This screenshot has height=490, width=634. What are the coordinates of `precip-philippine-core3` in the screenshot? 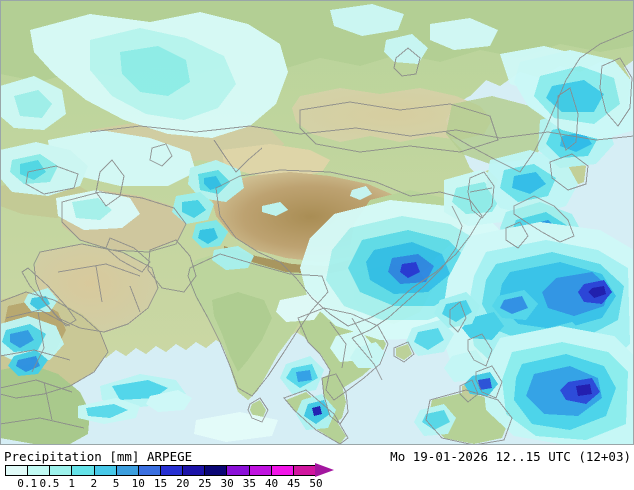 It's located at (584, 390).